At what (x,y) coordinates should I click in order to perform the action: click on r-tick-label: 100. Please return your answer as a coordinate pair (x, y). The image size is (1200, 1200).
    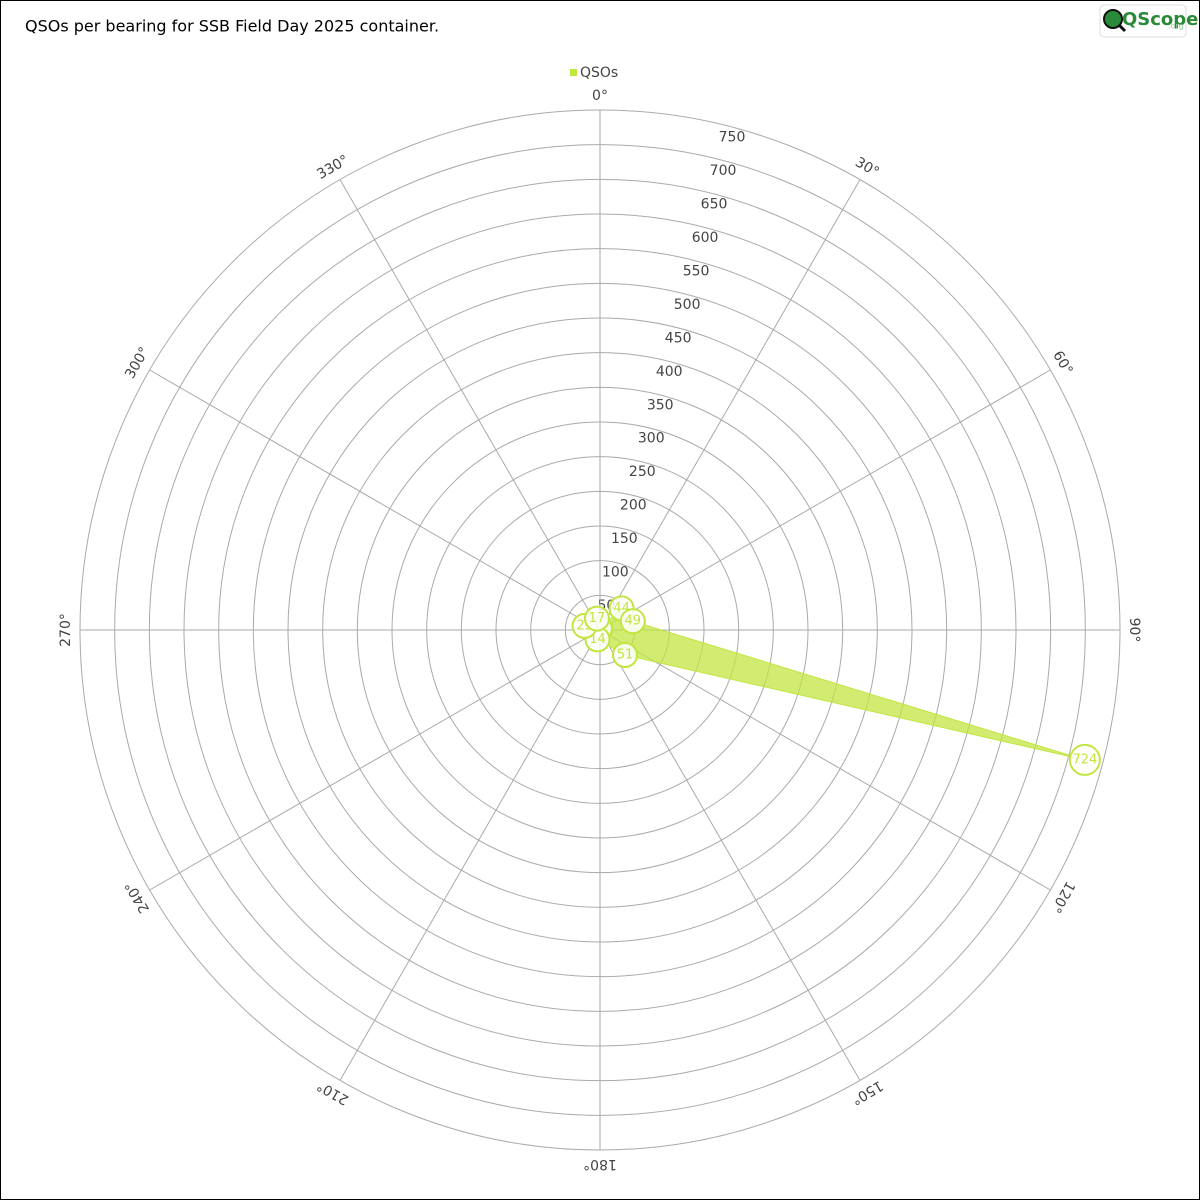
    Looking at the image, I should click on (615, 573).